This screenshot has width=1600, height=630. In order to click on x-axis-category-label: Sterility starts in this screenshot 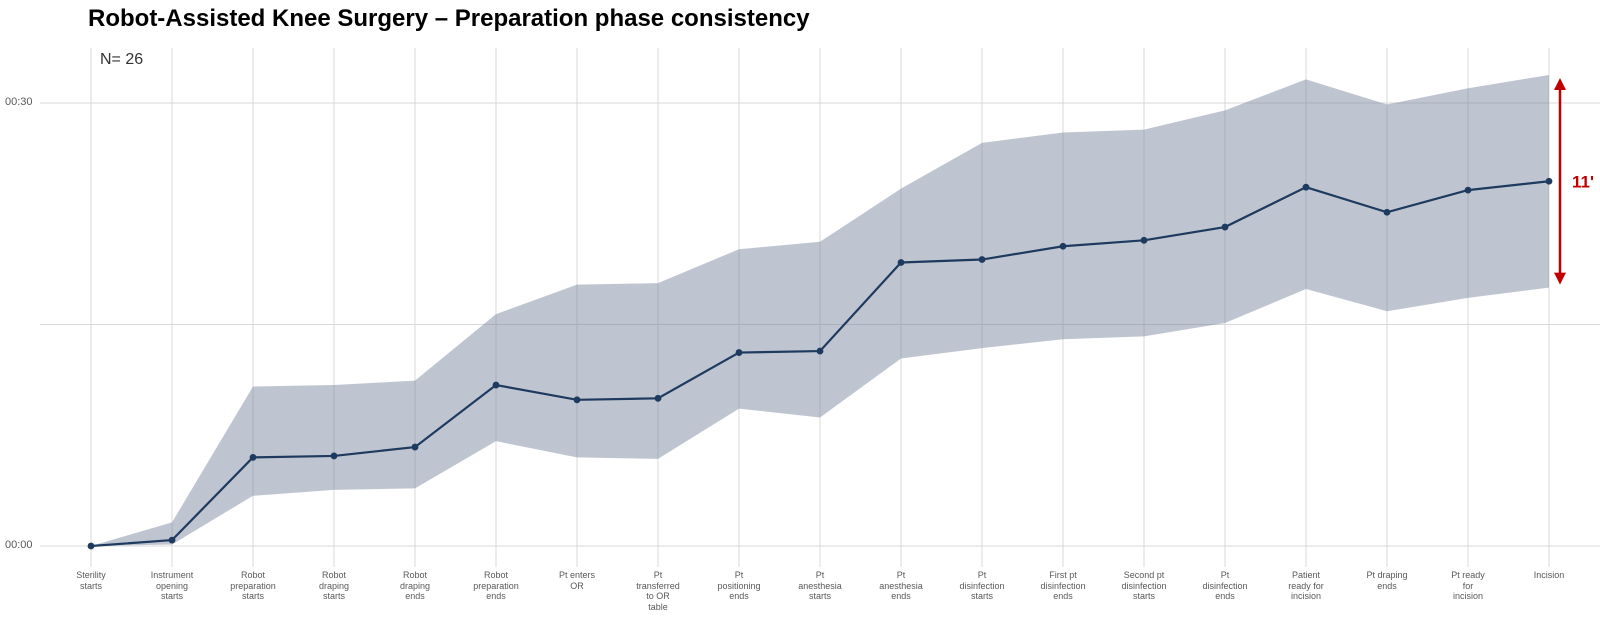, I will do `click(91, 580)`.